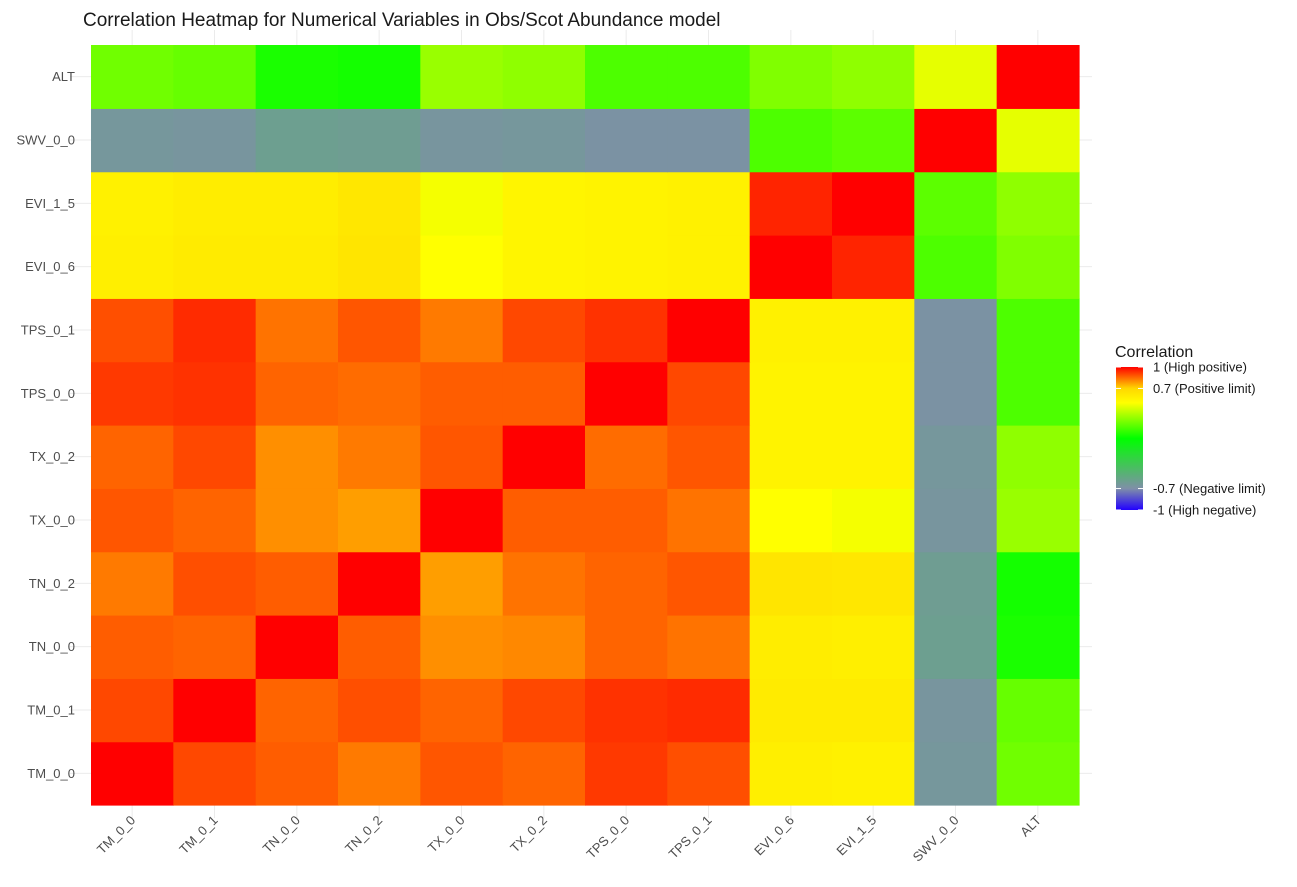 The width and height of the screenshot is (1297, 887). What do you see at coordinates (52, 583) in the screenshot?
I see `y-tick-label: TN_0_2` at bounding box center [52, 583].